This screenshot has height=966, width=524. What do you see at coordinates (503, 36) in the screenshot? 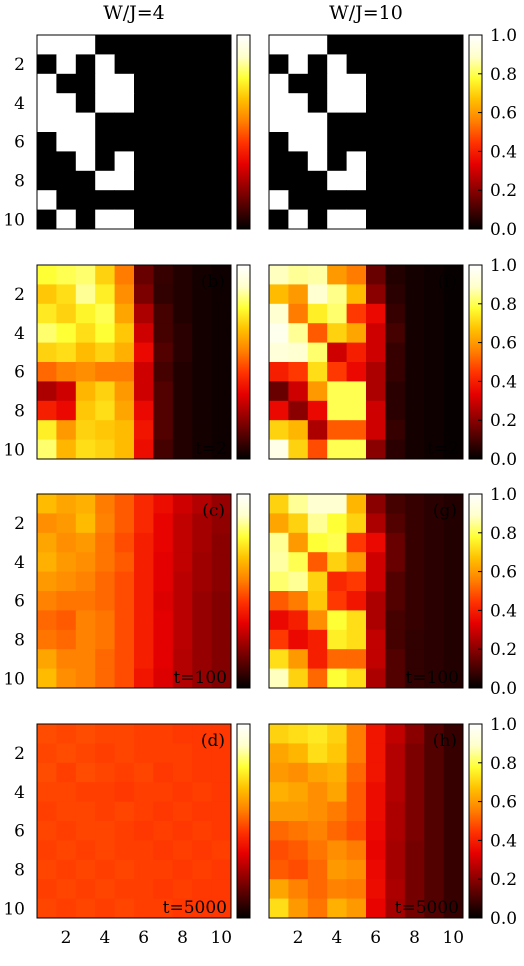
I see `colorbar-tick-label: 1.0` at bounding box center [503, 36].